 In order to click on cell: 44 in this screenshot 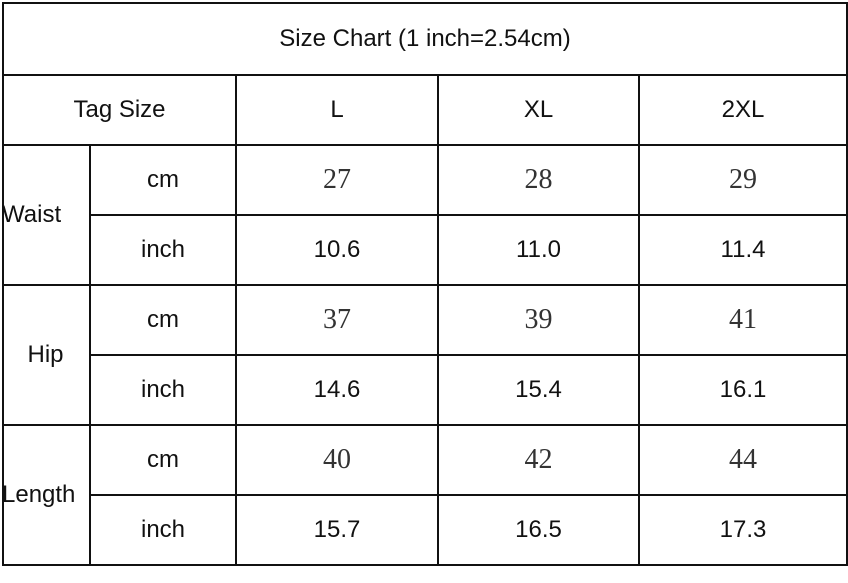, I will do `click(742, 460)`.